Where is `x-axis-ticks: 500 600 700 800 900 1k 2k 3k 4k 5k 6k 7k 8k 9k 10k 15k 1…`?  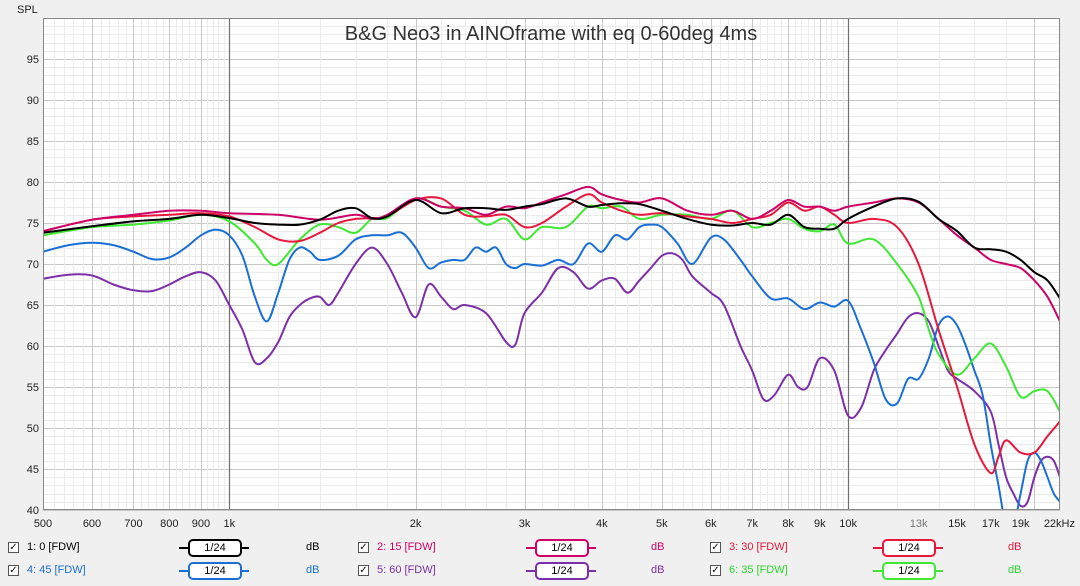
x-axis-ticks: 500 600 700 800 900 1k 2k 3k 4k 5k 6k 7k 8k 9k 10k 15k 1… is located at coordinates (554, 524).